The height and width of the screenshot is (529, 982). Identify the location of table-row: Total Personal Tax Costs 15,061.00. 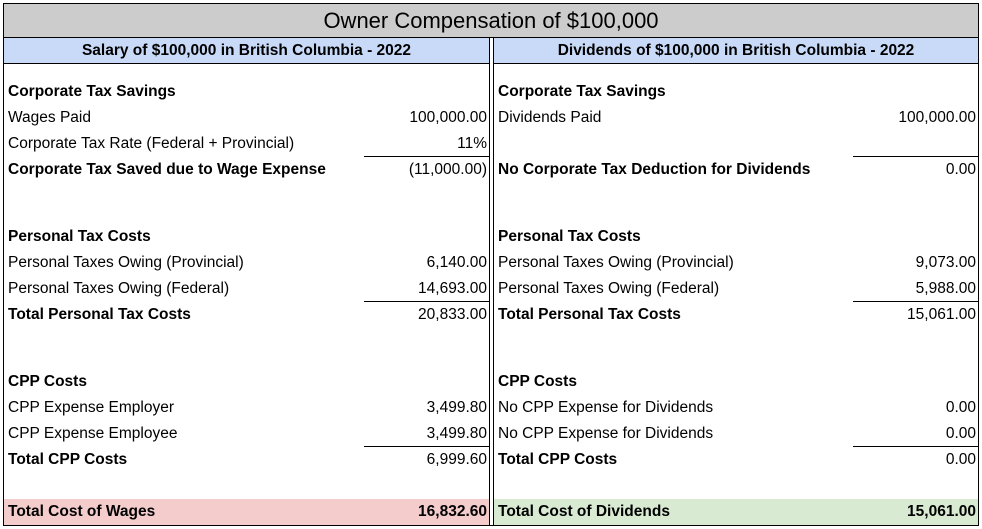
(736, 315).